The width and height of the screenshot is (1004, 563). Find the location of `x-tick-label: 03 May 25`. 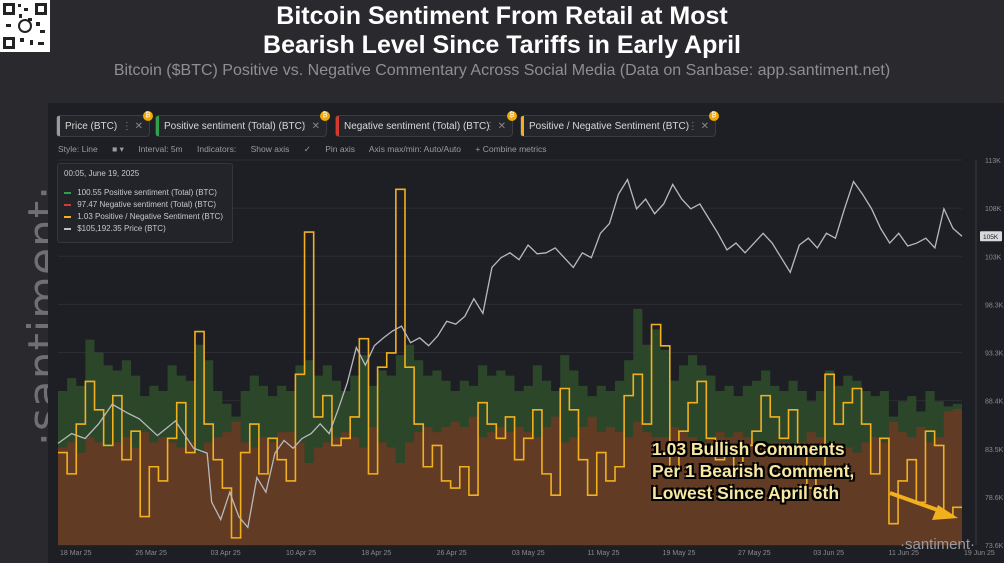

x-tick-label: 03 May 25 is located at coordinates (528, 553).